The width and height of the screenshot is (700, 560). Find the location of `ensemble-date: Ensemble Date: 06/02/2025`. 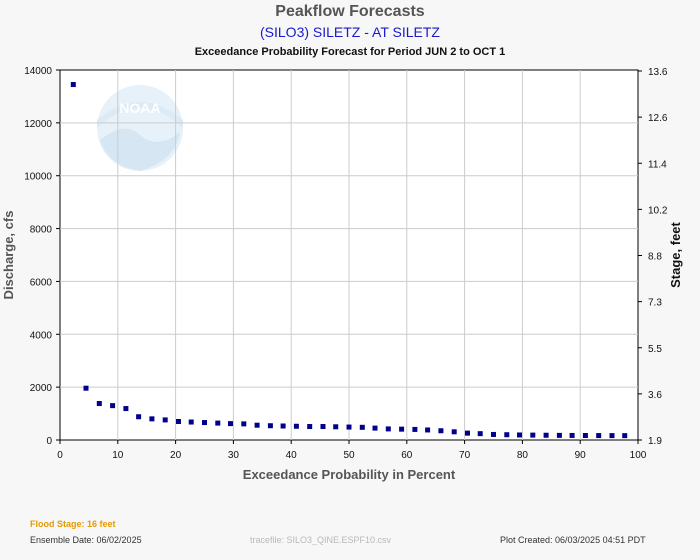

ensemble-date: Ensemble Date: 06/02/2025 is located at coordinates (86, 540).